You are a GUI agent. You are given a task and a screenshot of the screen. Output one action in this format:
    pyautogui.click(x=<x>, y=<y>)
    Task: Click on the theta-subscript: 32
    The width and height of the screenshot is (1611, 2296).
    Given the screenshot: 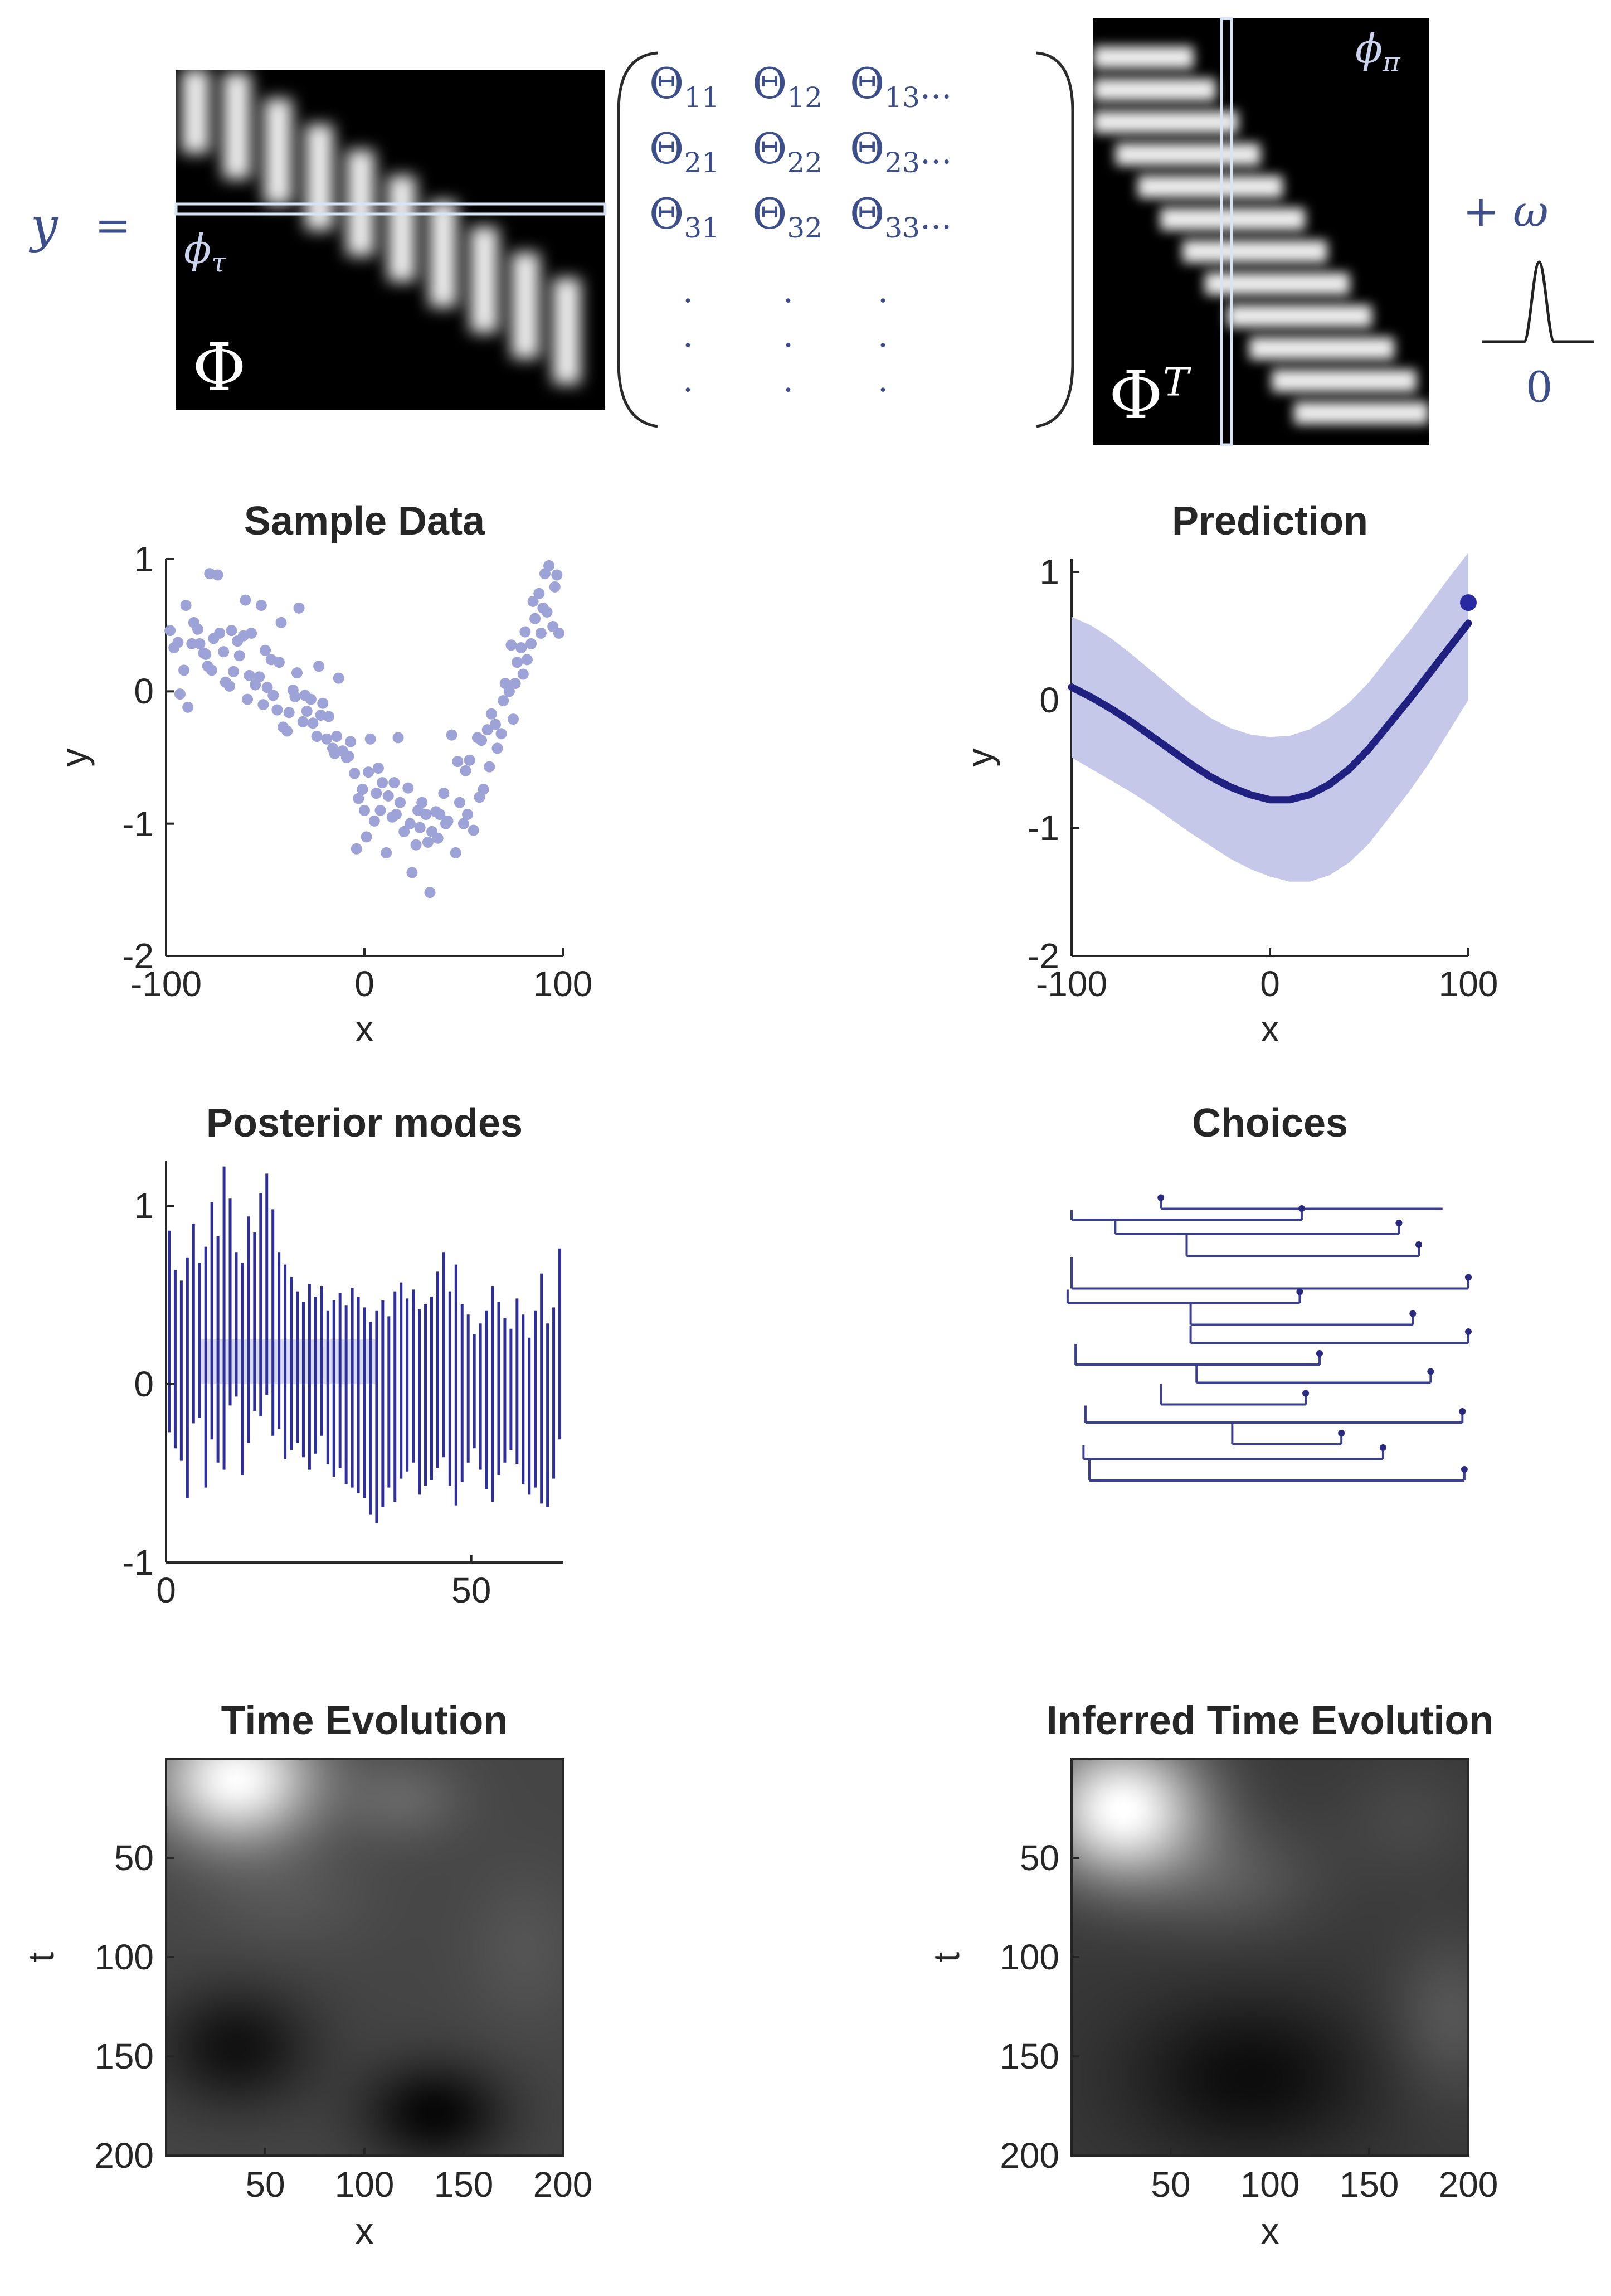 What is the action you would take?
    pyautogui.click(x=804, y=228)
    